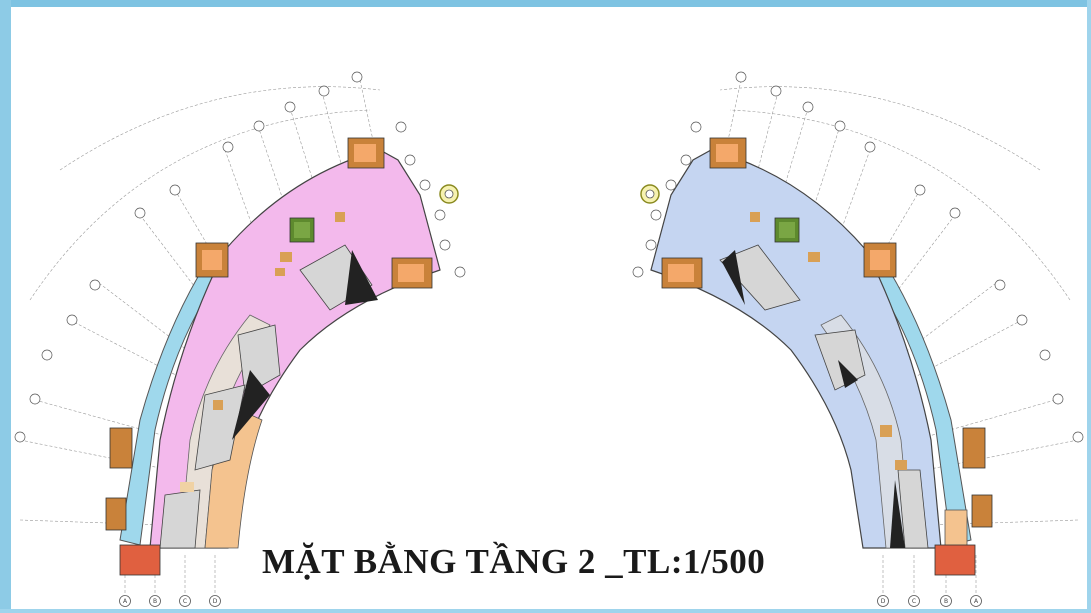 The width and height of the screenshot is (1091, 613). I want to click on left-border, so click(5, 306).